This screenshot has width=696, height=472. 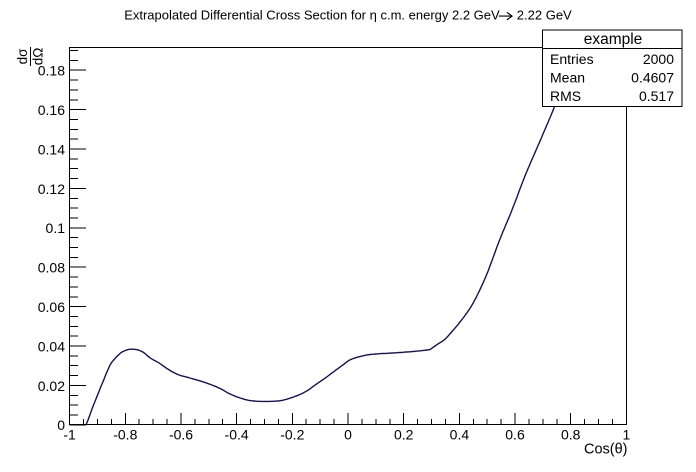 What do you see at coordinates (51, 307) in the screenshot?
I see `svg-text: 0.06` at bounding box center [51, 307].